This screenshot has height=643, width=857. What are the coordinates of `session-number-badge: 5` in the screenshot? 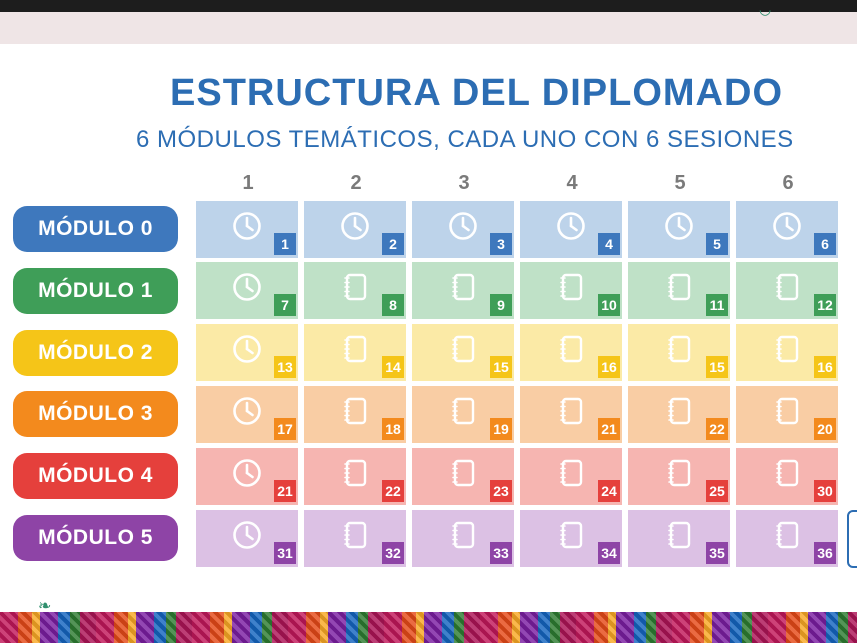 It's located at (717, 244).